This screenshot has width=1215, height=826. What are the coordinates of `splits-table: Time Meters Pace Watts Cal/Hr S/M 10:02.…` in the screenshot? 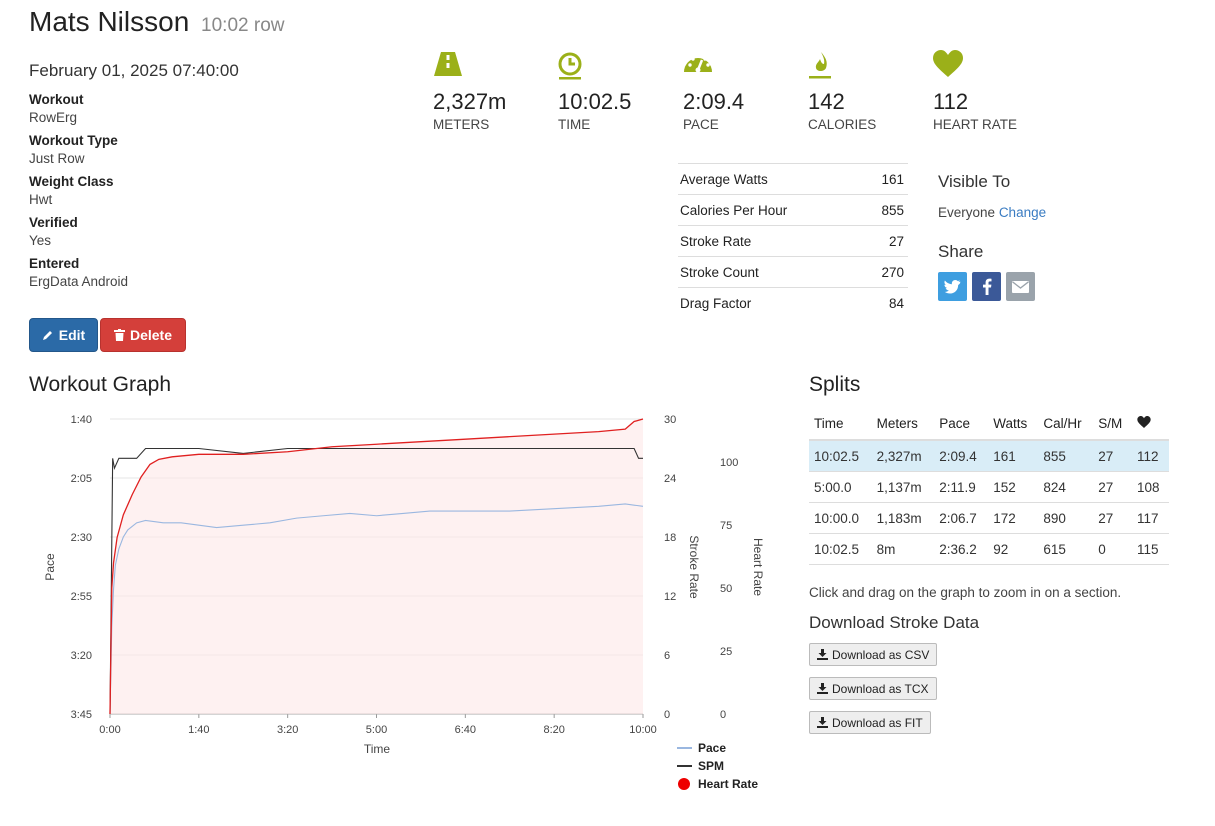 It's located at (989, 486).